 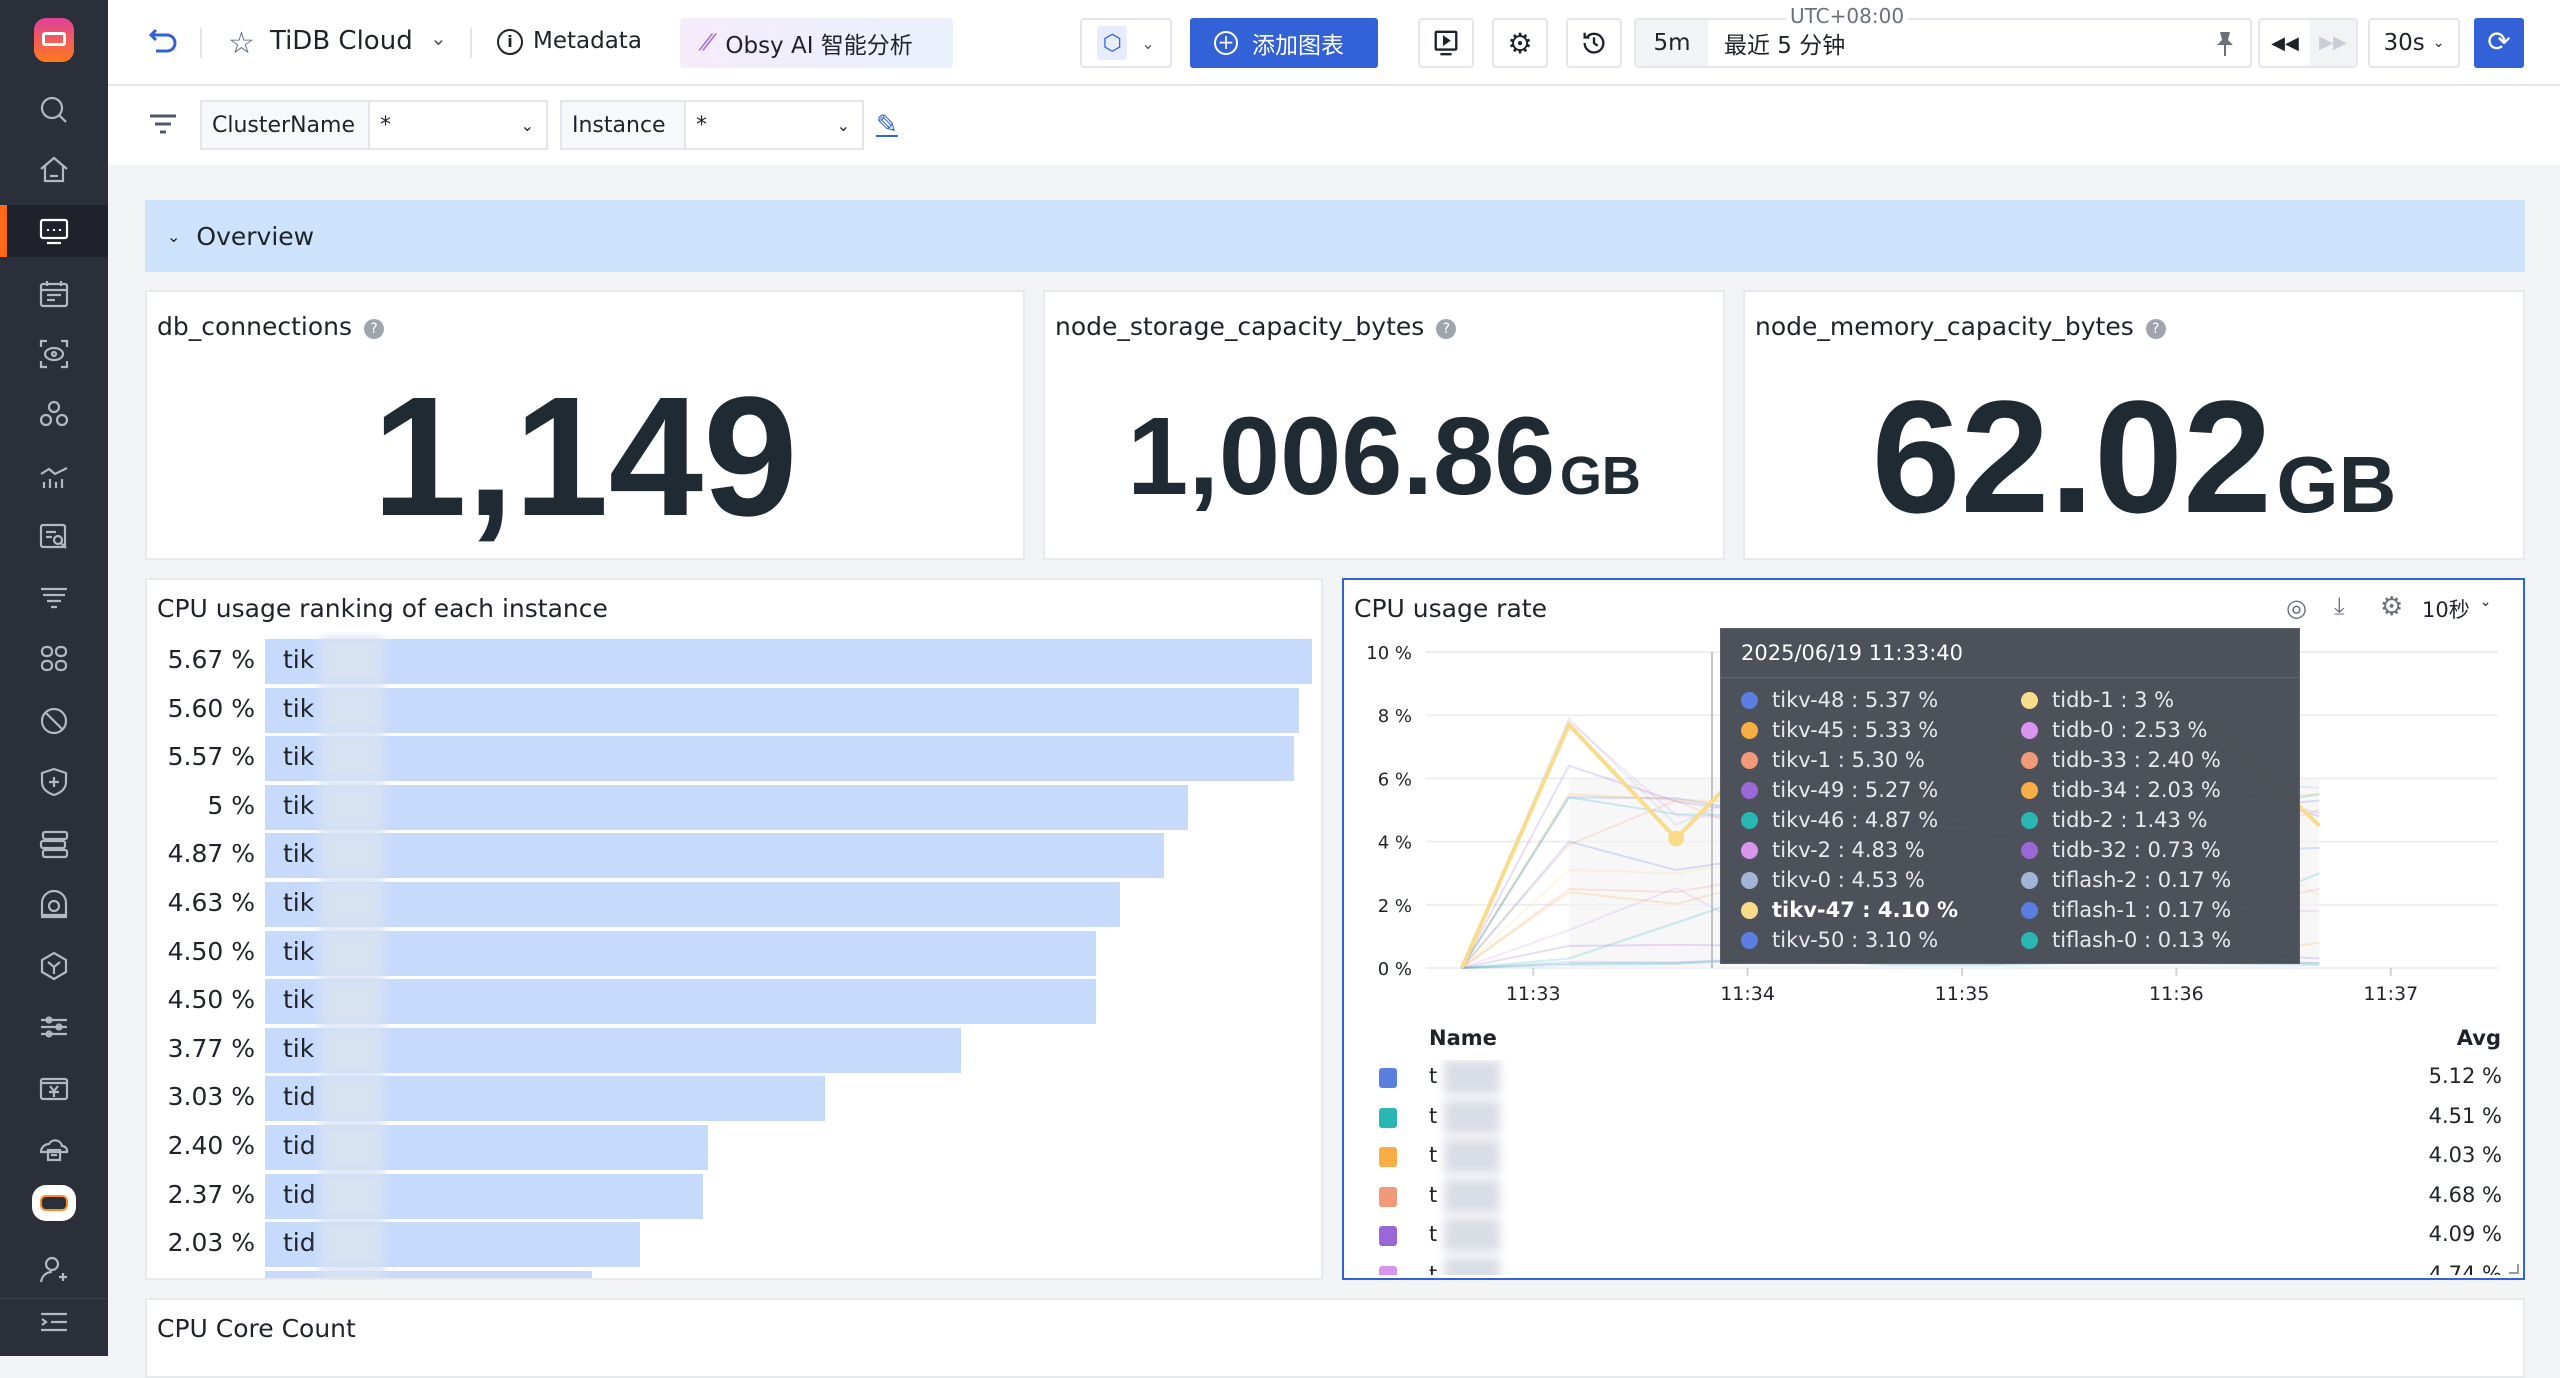 What do you see at coordinates (1284, 43) in the screenshot?
I see `add-chart-button: + 添加图表` at bounding box center [1284, 43].